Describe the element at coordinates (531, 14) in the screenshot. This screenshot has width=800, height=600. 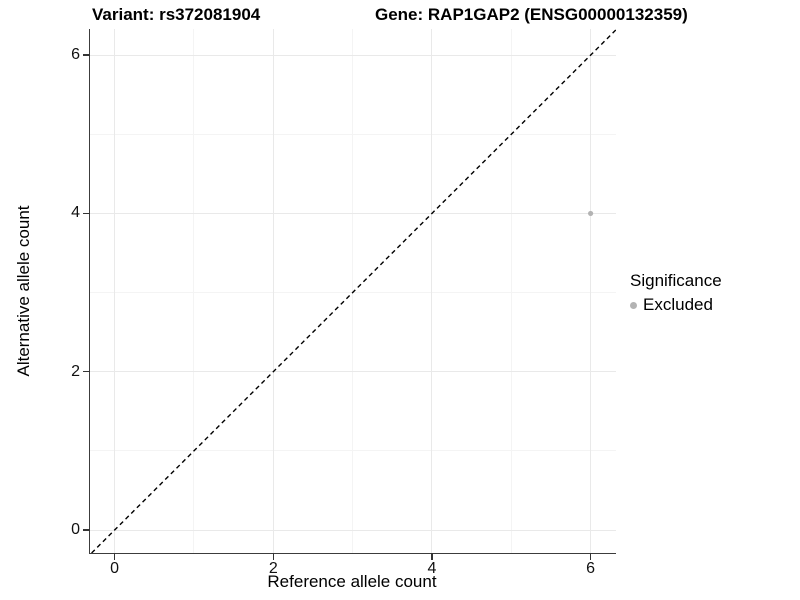
I see `gene-title: Gene: RAP1GAP2 (ENSG00000132359)` at that location.